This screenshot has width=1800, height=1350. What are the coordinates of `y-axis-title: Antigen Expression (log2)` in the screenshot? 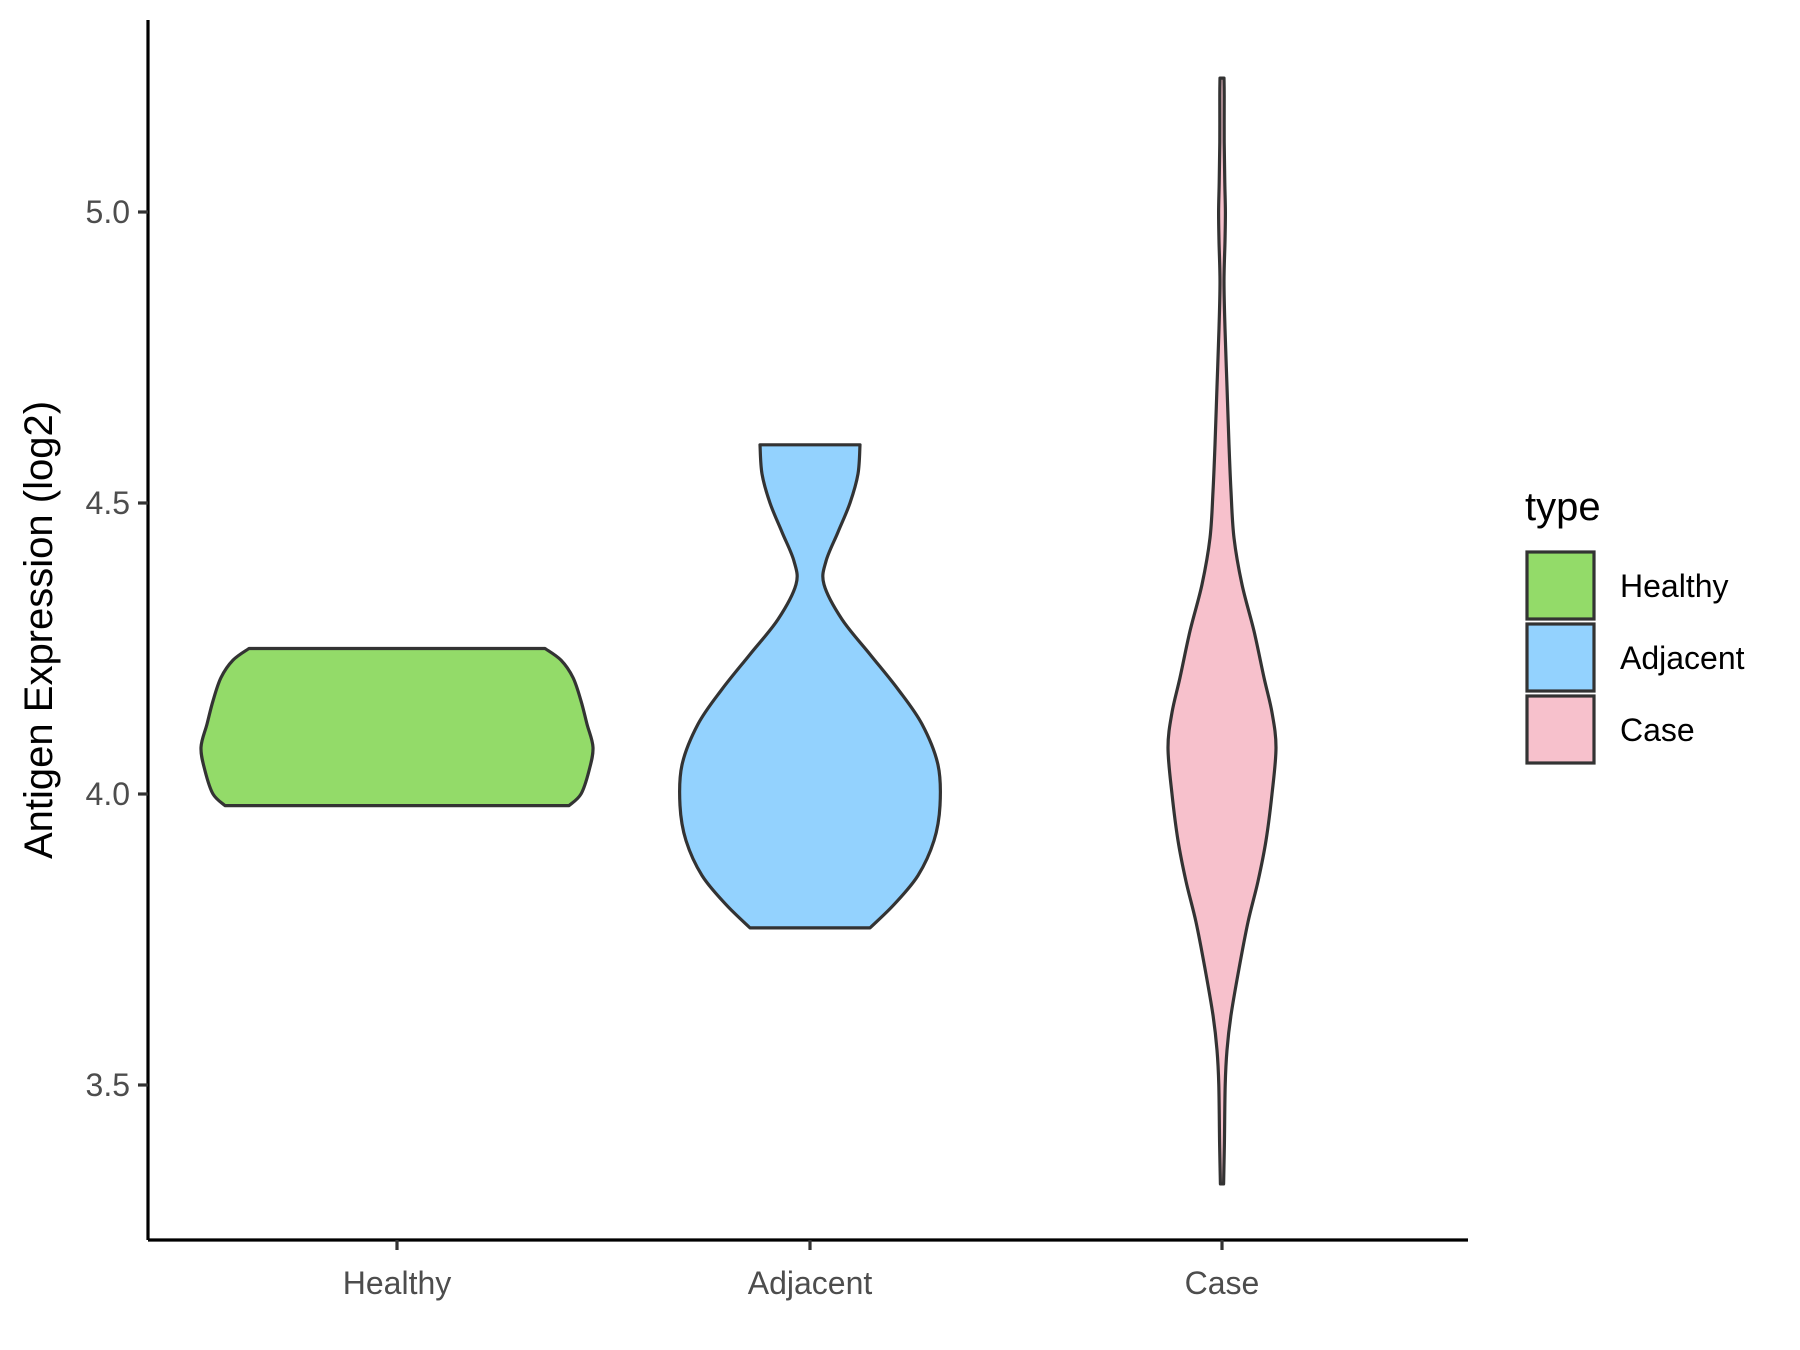 It's located at (39, 630).